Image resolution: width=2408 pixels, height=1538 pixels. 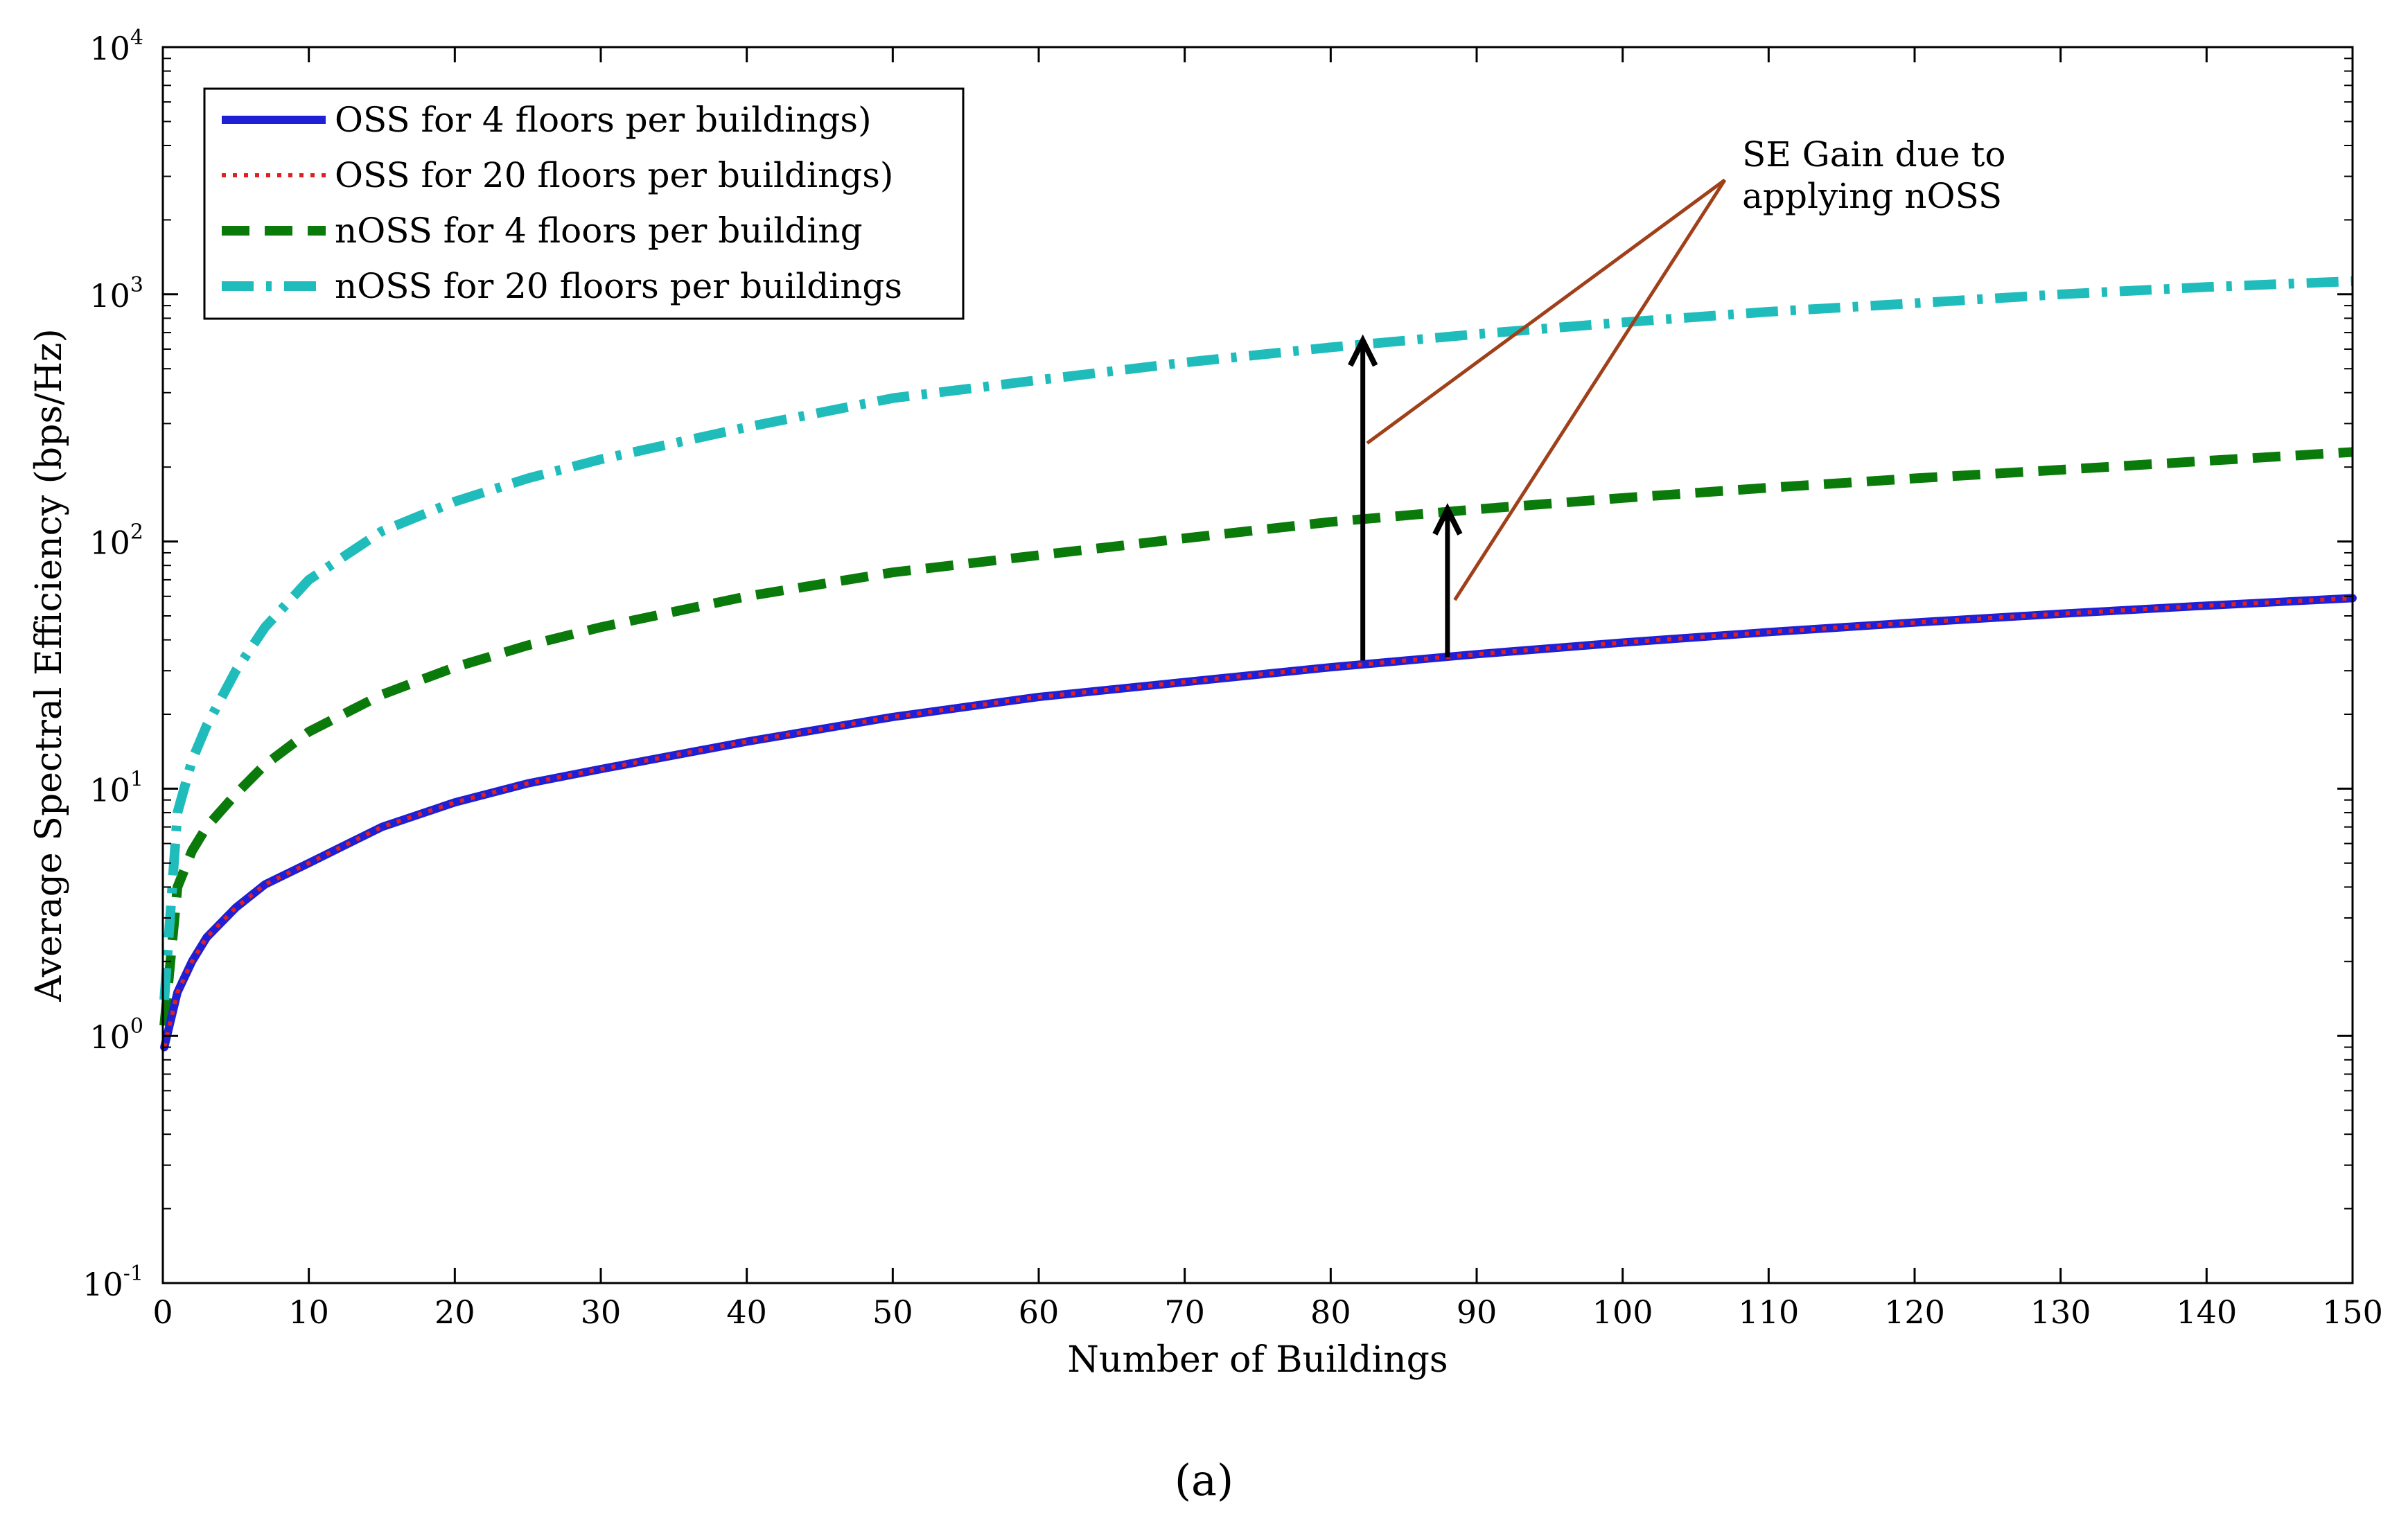 I want to click on x-tick-label: 150, so click(x=2352, y=1312).